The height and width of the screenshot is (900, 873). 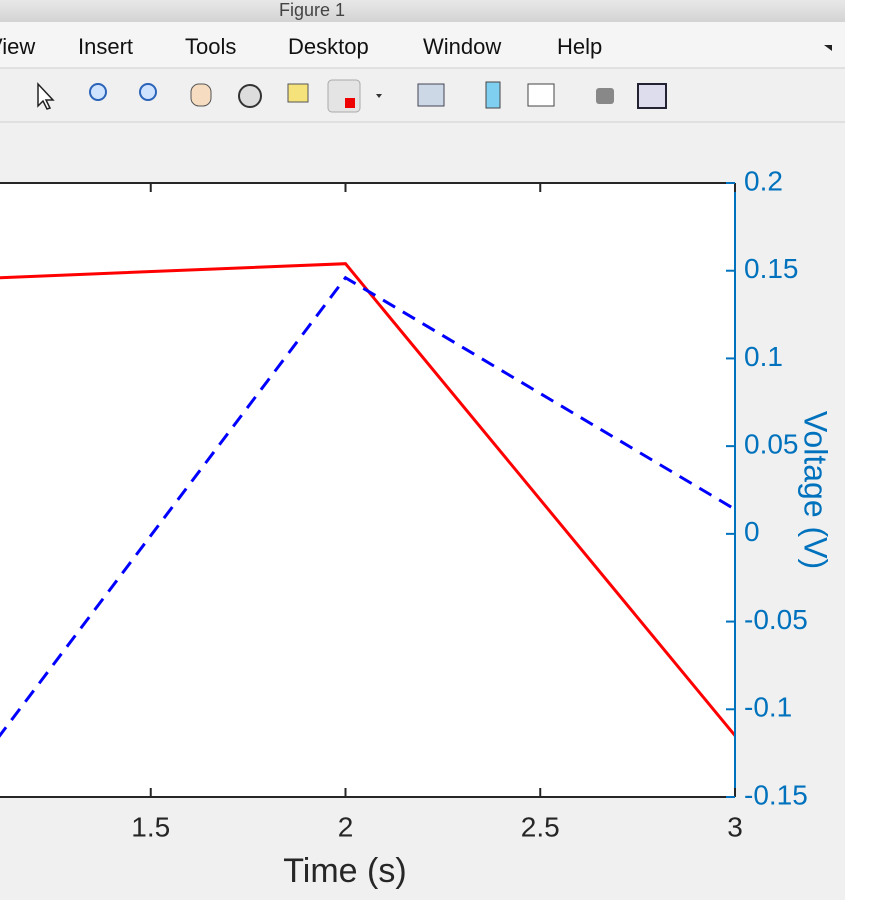 What do you see at coordinates (771, 444) in the screenshot?
I see `y-tick-label: 0.05` at bounding box center [771, 444].